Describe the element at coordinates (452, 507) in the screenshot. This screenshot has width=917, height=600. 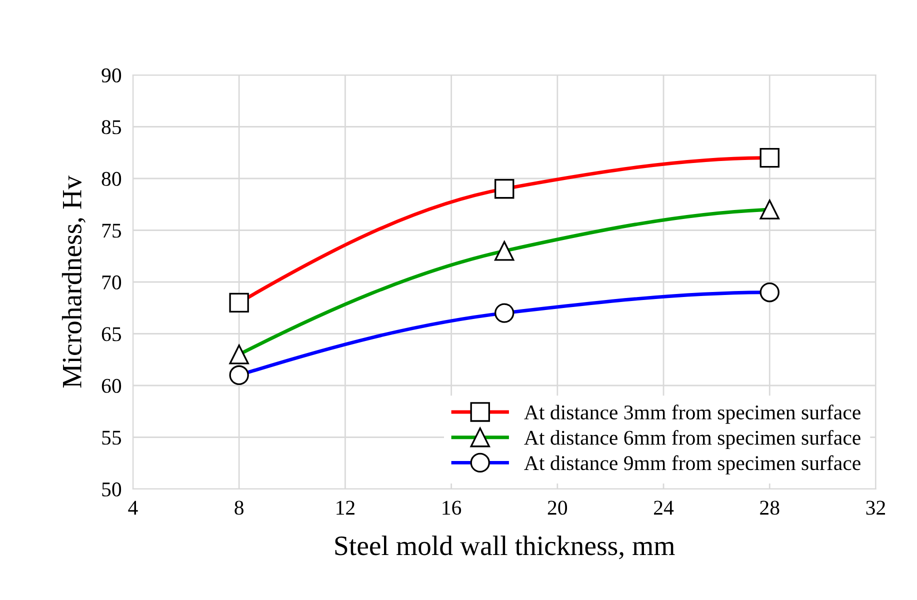
I see `x-tick-label: 16` at that location.